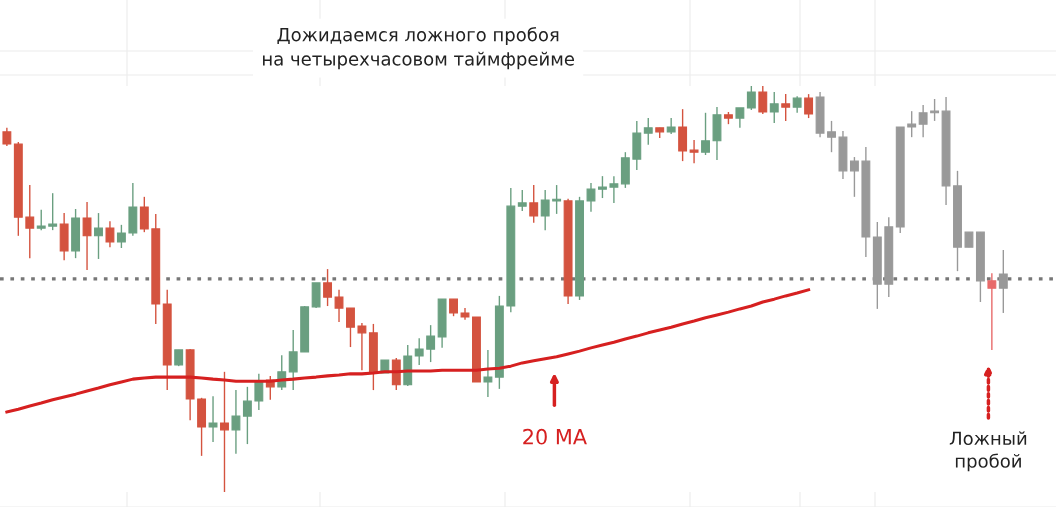 This screenshot has height=507, width=1056. I want to click on annotation: Ложный пробой, so click(988, 451).